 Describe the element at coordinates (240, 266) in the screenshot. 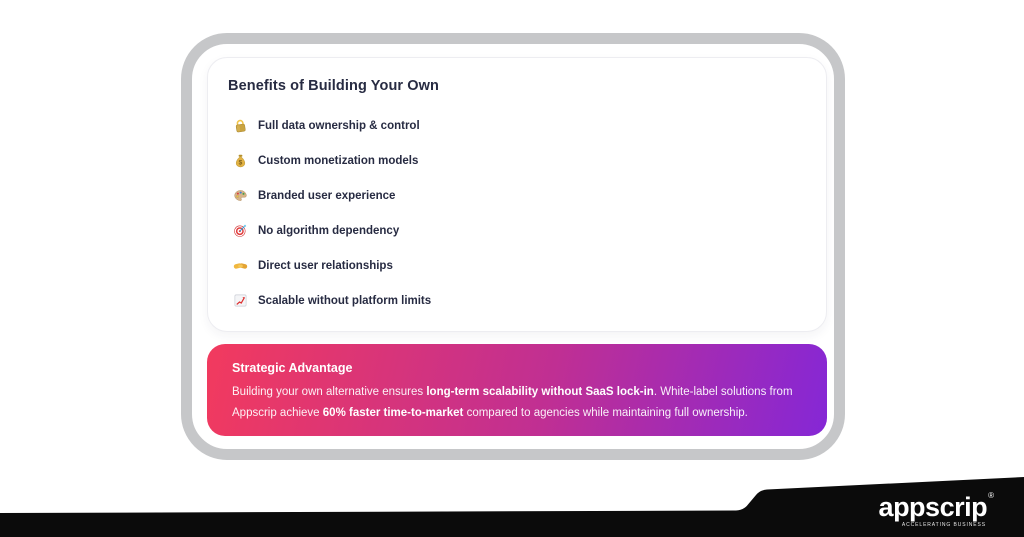

I see `handshake-icon` at that location.